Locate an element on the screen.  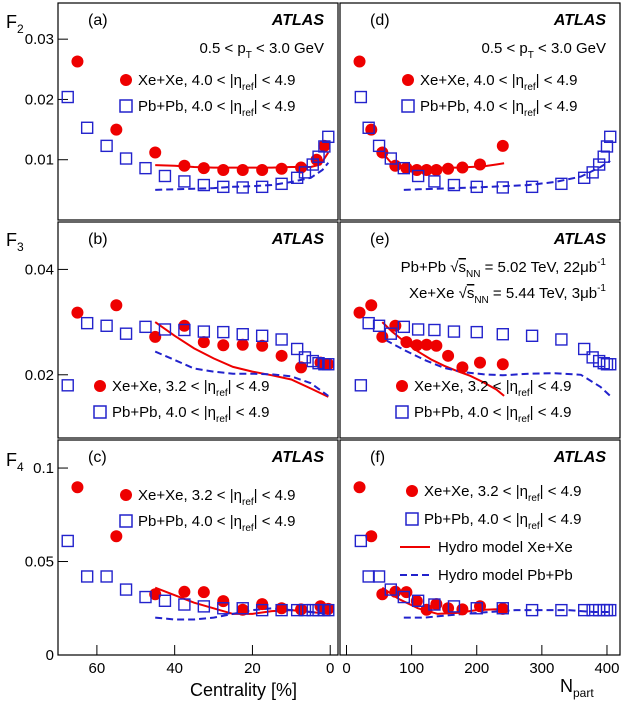
legend-text-hydro-xexe: Hydro model Xe+Xe is located at coordinates (505, 547).